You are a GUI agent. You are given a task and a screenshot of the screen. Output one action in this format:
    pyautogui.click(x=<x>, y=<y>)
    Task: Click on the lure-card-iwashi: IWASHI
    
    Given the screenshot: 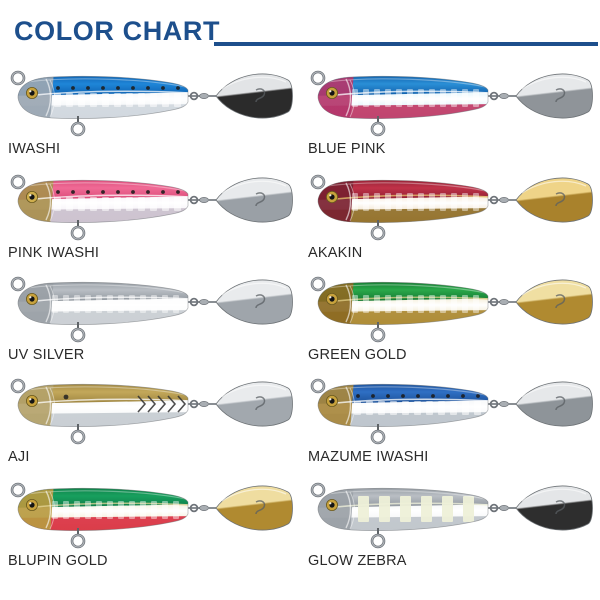 What is the action you would take?
    pyautogui.click(x=150, y=111)
    